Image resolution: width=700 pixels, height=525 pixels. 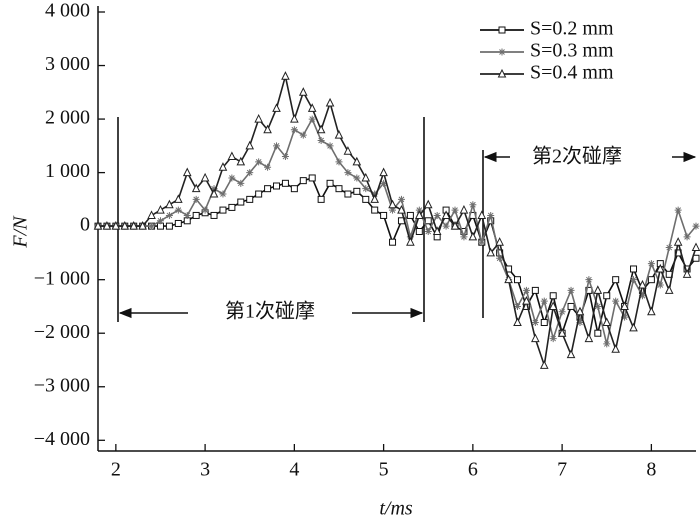 I want to click on y-tick-label: −3 000, so click(x=62, y=385).